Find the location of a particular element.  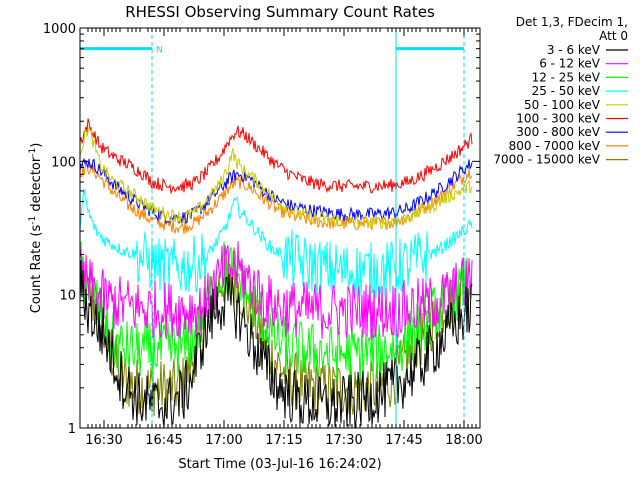

x-axis-label: Start Time (03-Jul-16 16:24:02) is located at coordinates (279, 464).